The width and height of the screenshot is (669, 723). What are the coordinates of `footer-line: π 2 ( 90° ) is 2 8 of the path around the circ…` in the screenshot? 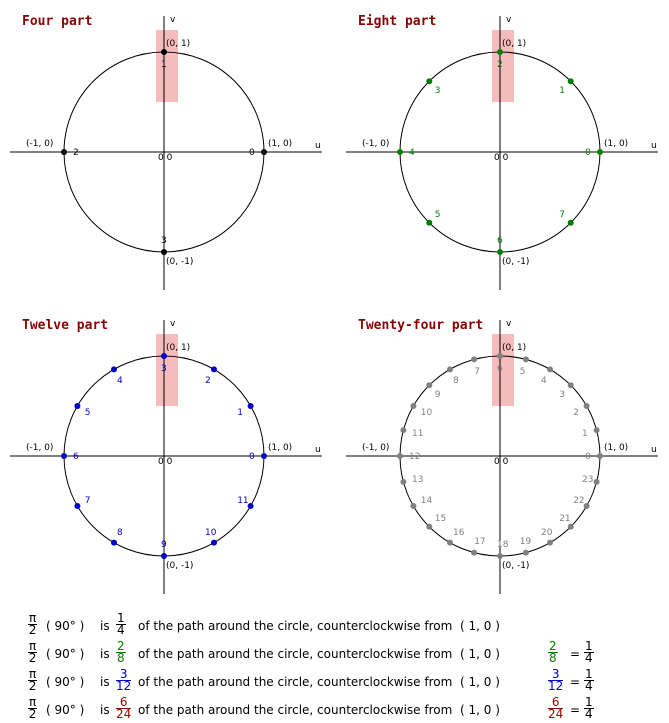 It's located at (338, 653).